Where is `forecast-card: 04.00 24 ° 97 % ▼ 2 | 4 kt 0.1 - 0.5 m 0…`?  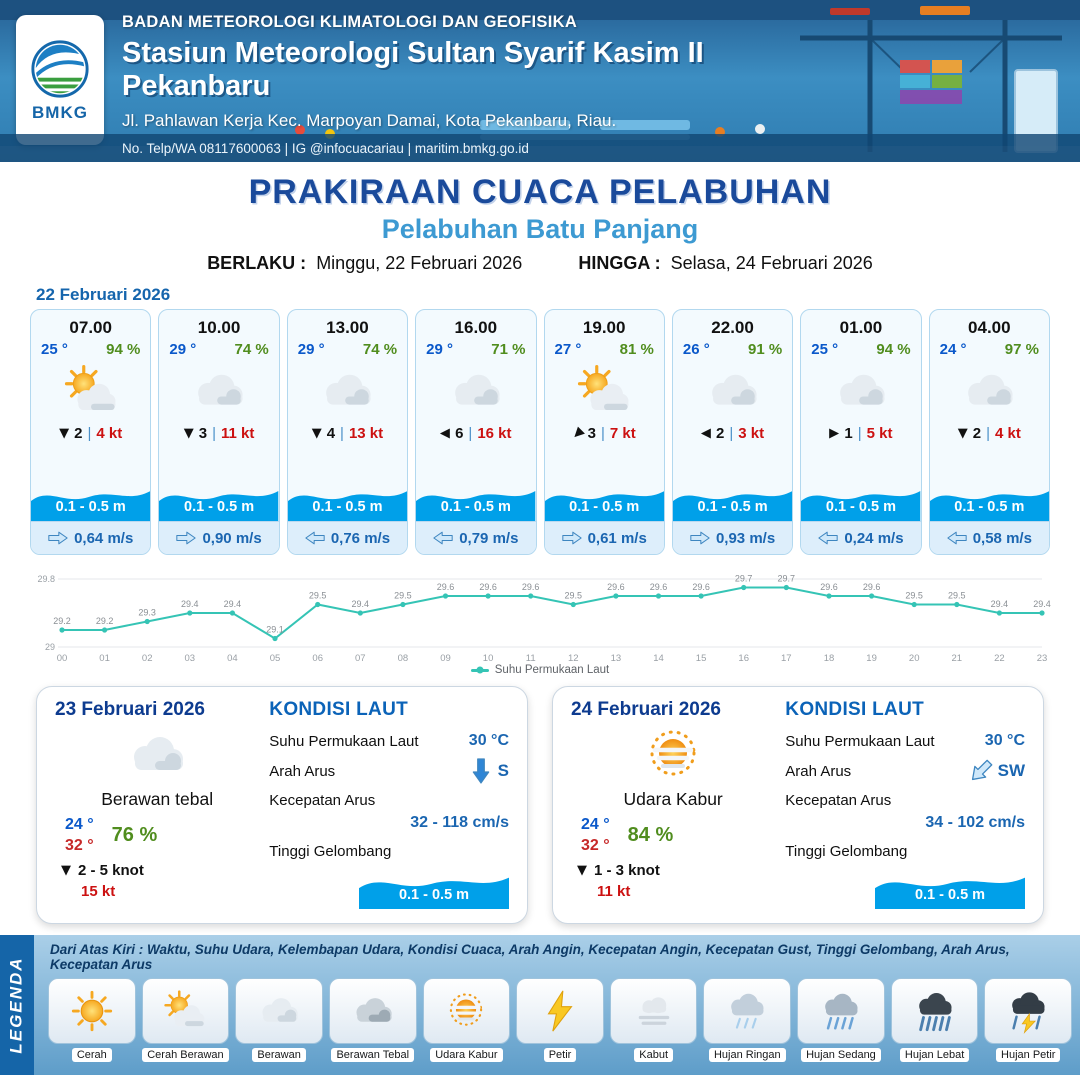 forecast-card: 04.00 24 ° 97 % ▼ 2 | 4 kt 0.1 - 0.5 m 0… is located at coordinates (989, 432).